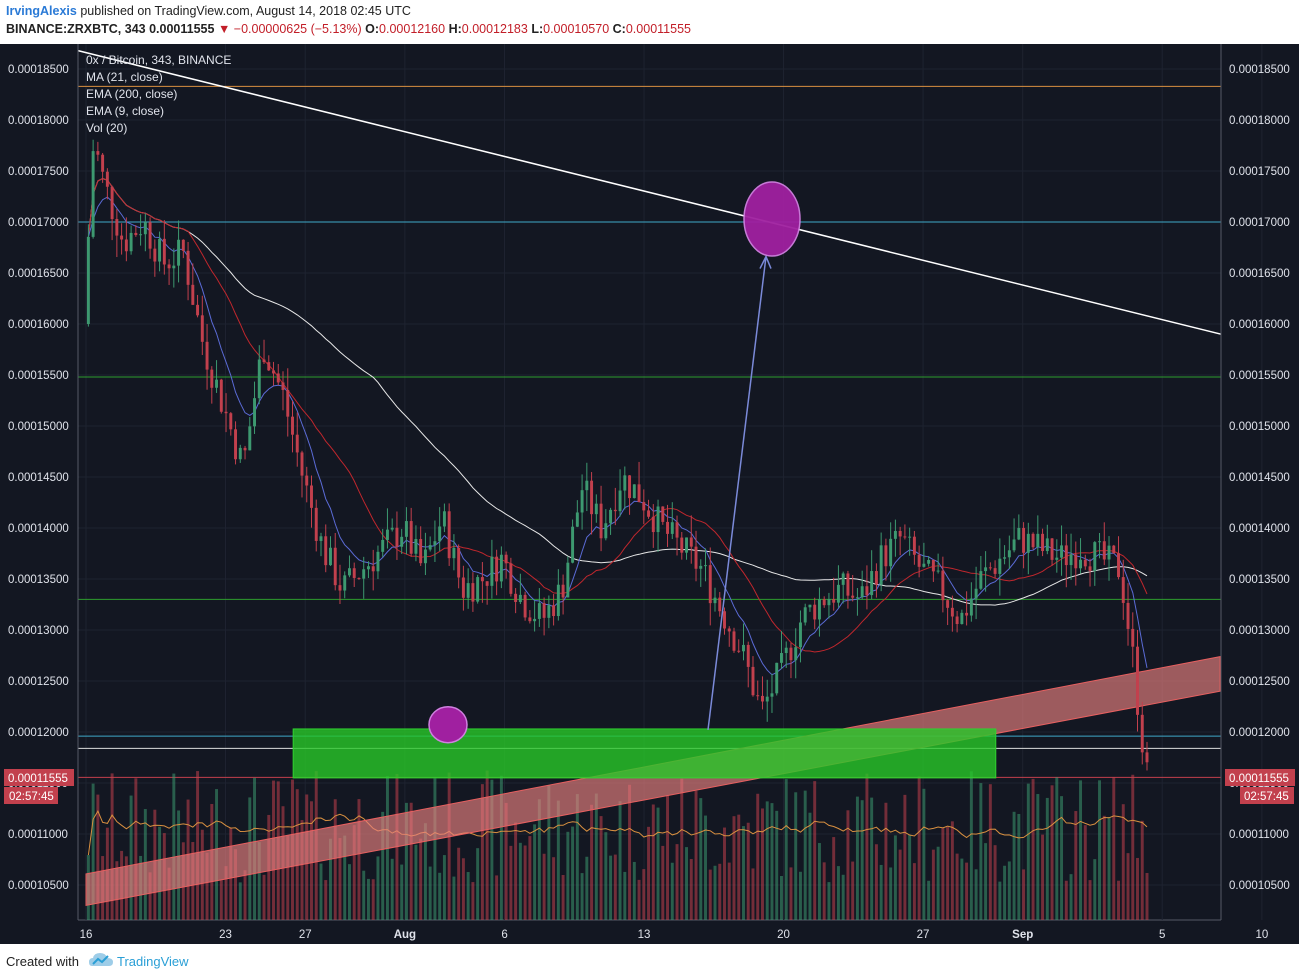  Describe the element at coordinates (649, 786) in the screenshot. I see `price-tags: 0.00011555 02:57:45 0.00011555 02:57:45` at that location.